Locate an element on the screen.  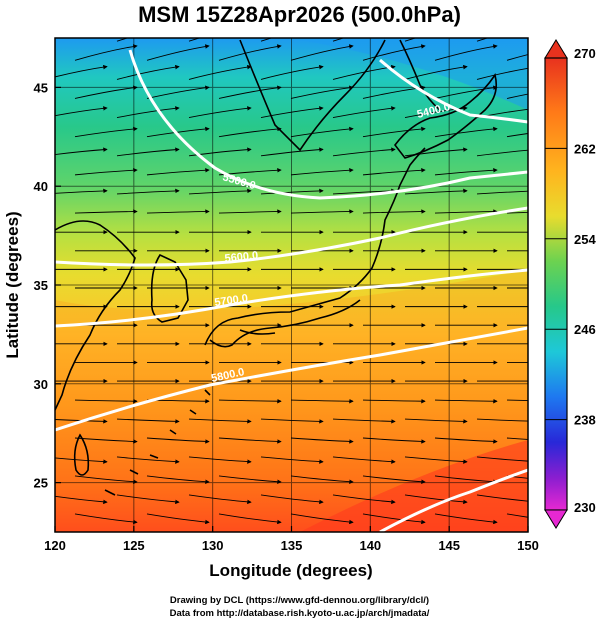
colorbar-label: 238 is located at coordinates (585, 420).